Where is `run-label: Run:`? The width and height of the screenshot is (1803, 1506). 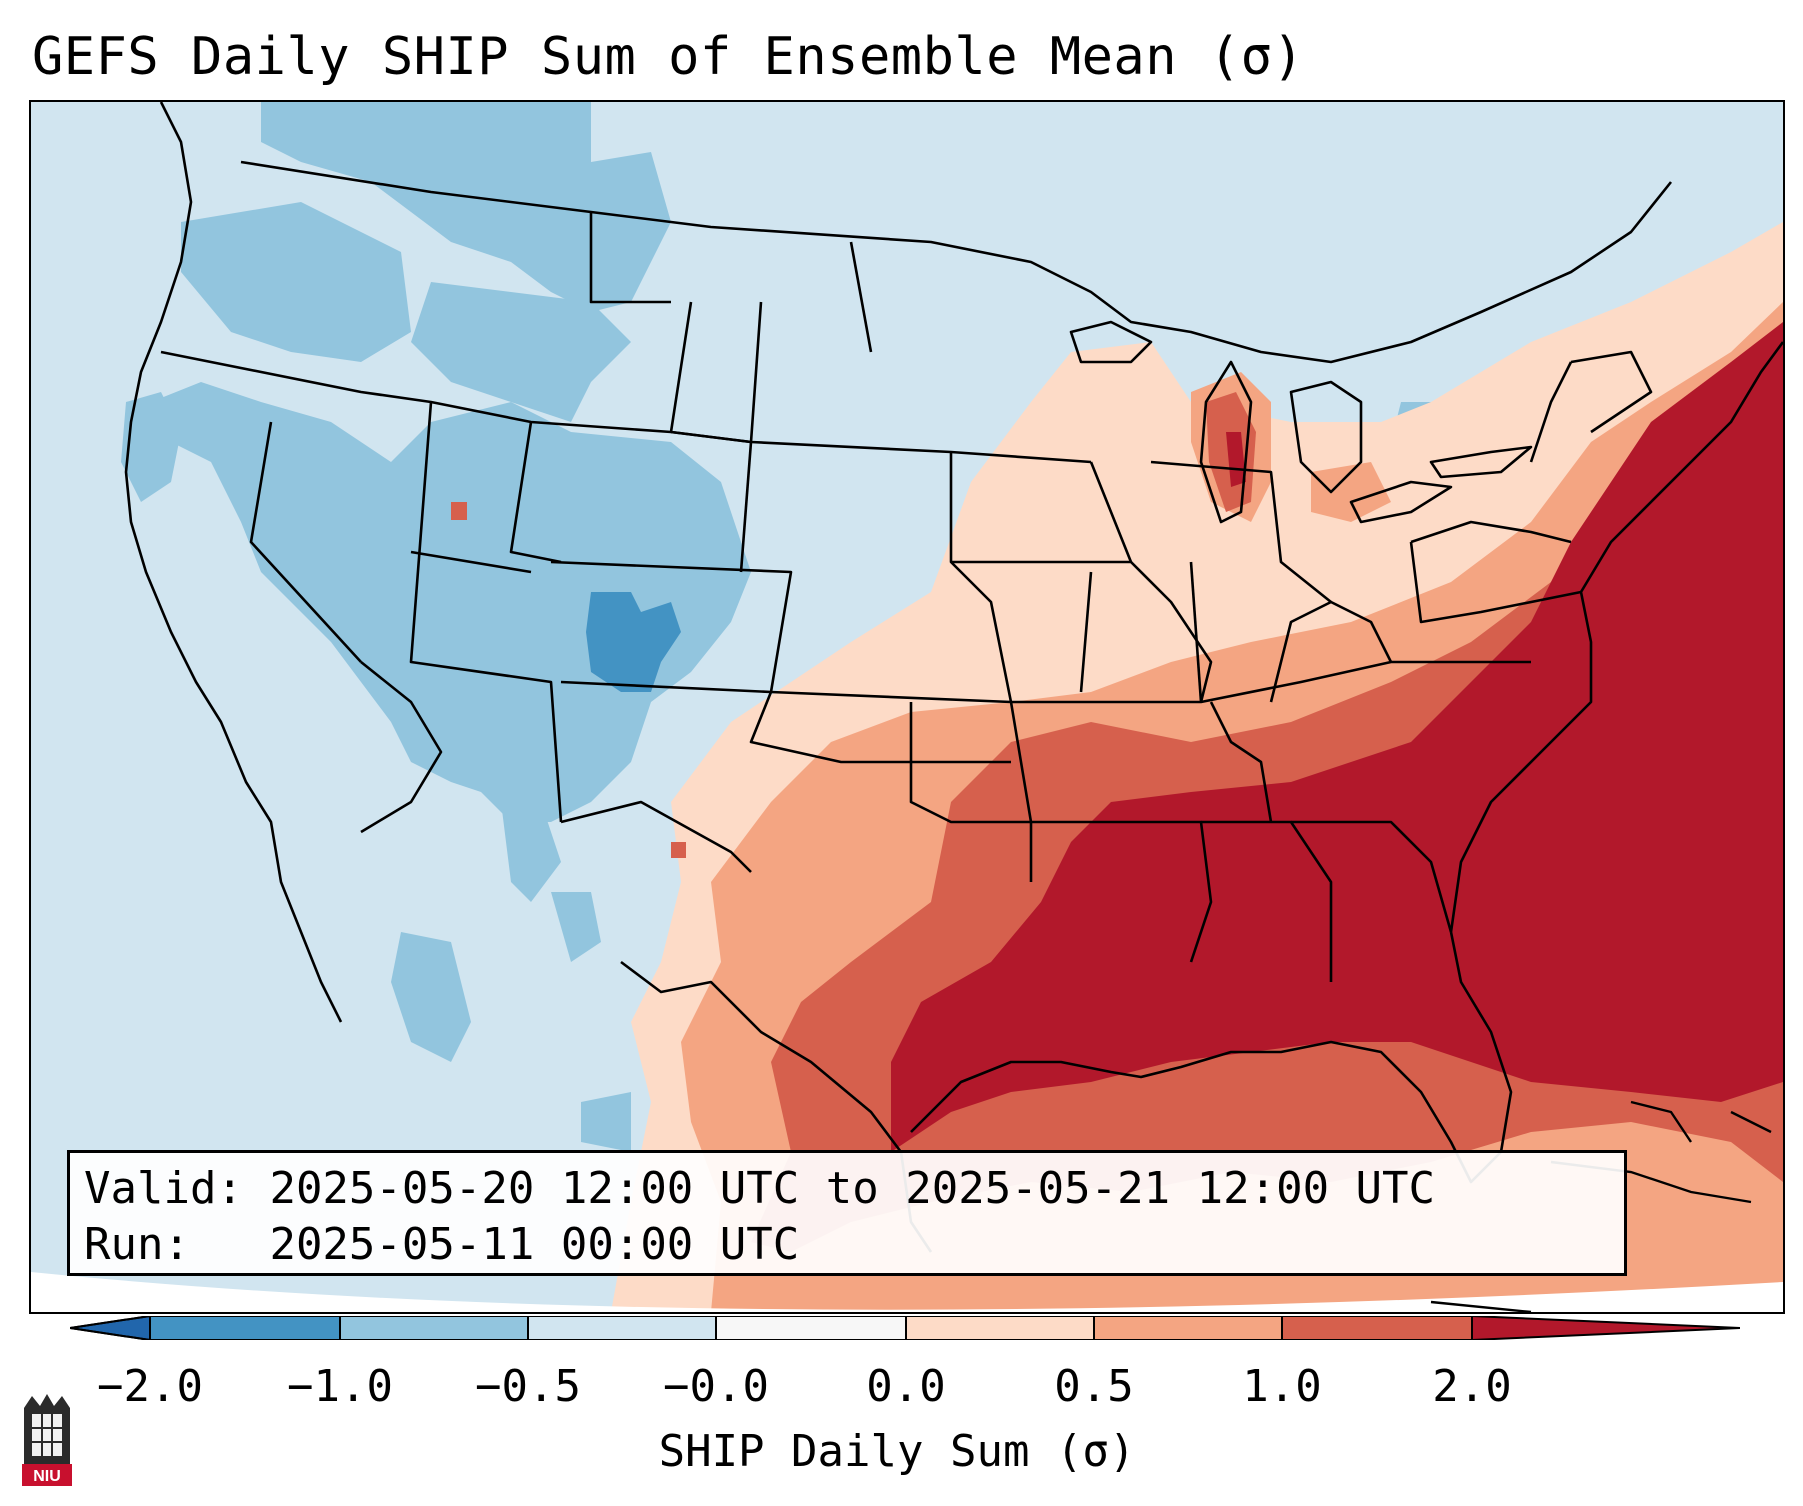 run-label: Run: is located at coordinates (137, 1244).